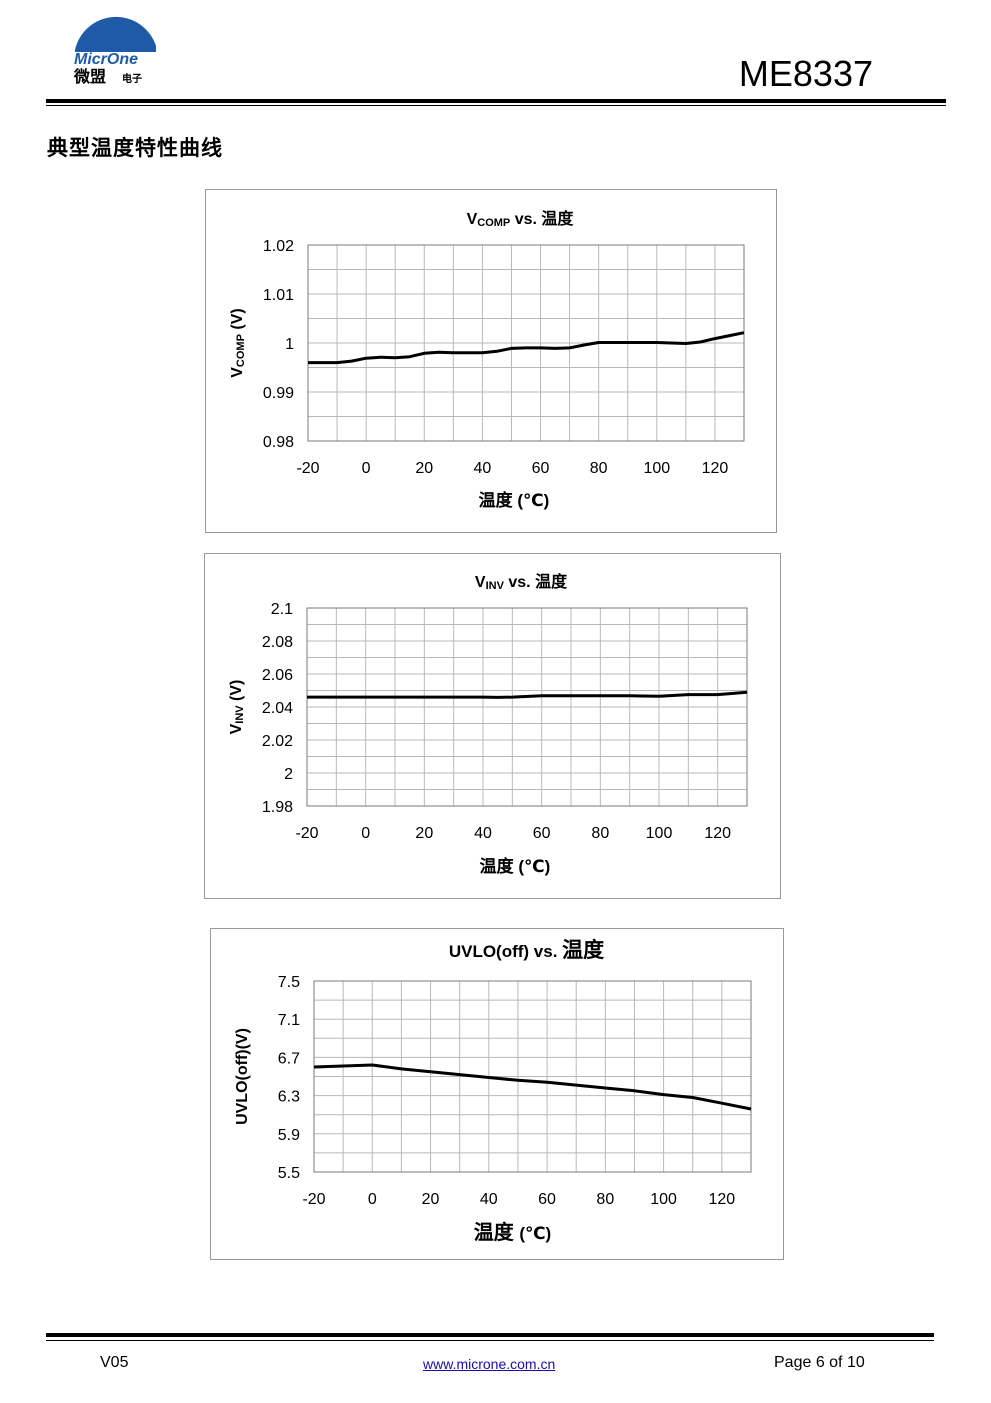 The height and width of the screenshot is (1403, 991). Describe the element at coordinates (819, 1362) in the screenshot. I see `footer-page-number: Page 6 of 10` at that location.